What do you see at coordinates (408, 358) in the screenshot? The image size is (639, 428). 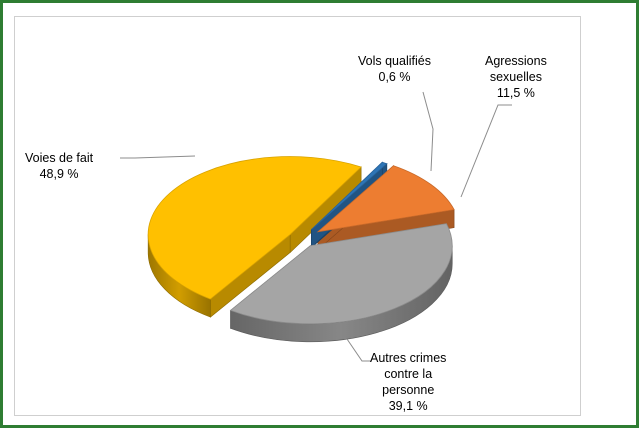 I see `label-autres-crimes-line1: Autres crimes` at bounding box center [408, 358].